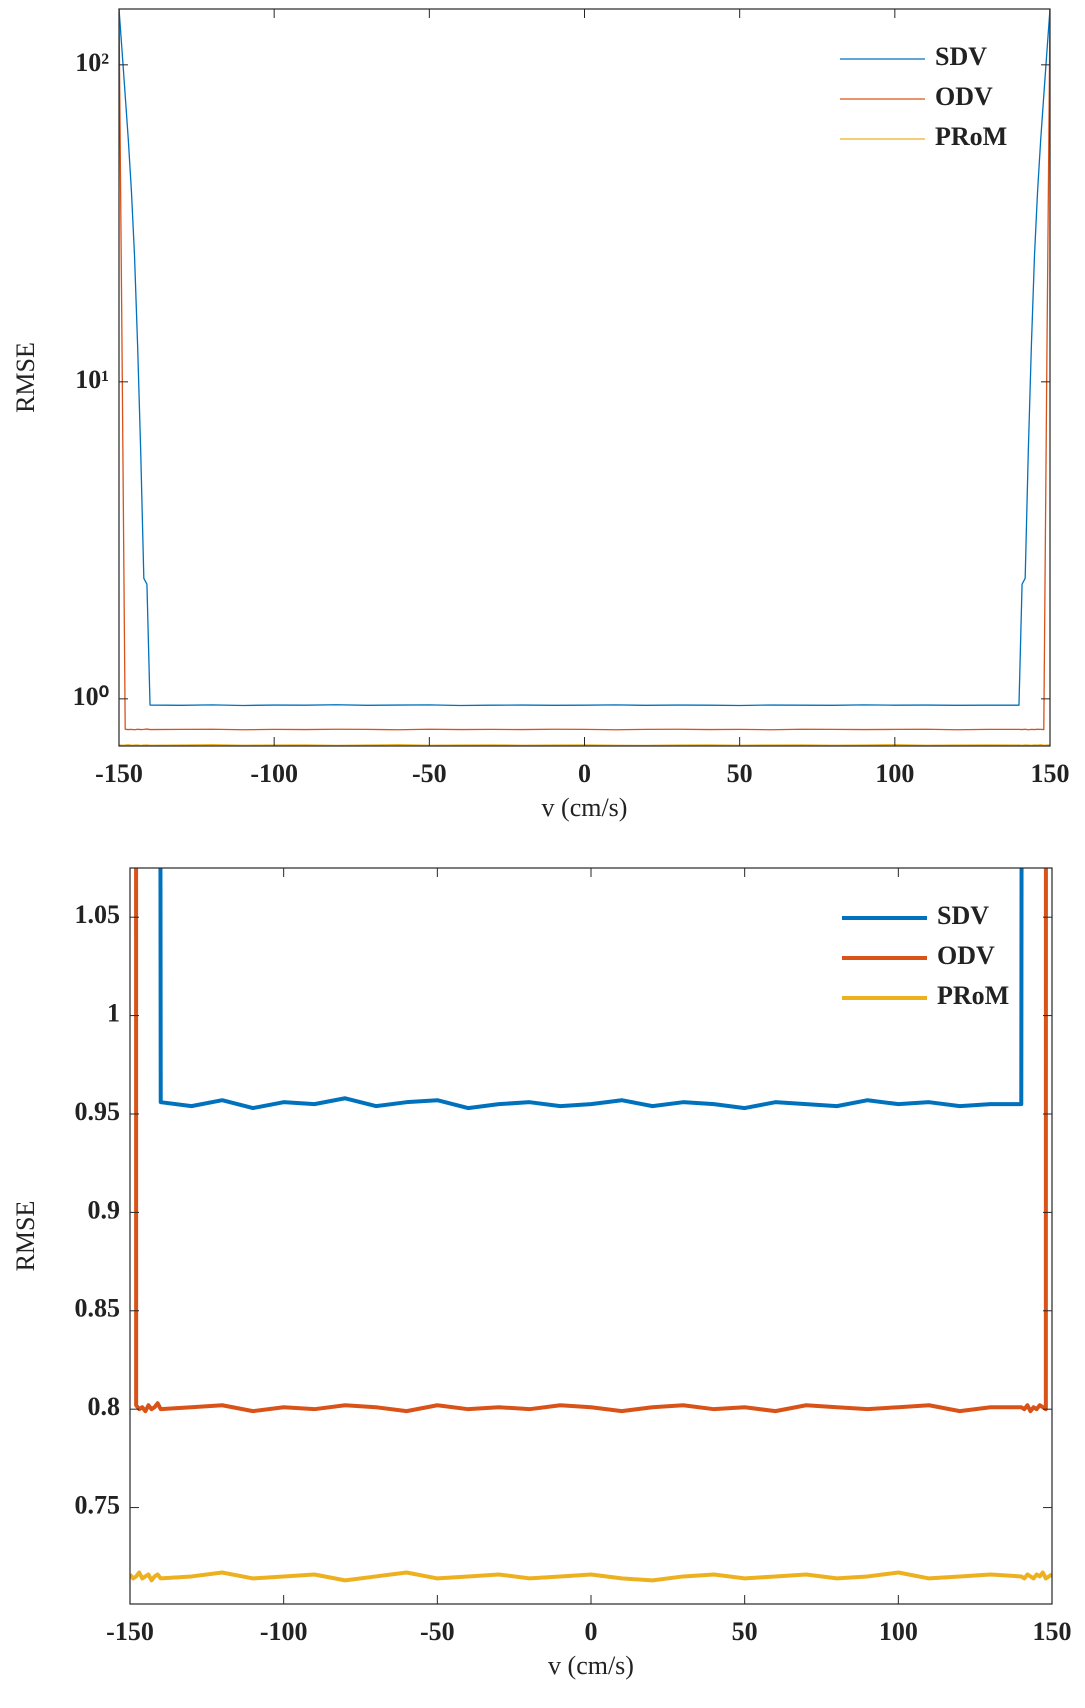  Describe the element at coordinates (98, 914) in the screenshot. I see `y-tick-label: 1.05` at that location.